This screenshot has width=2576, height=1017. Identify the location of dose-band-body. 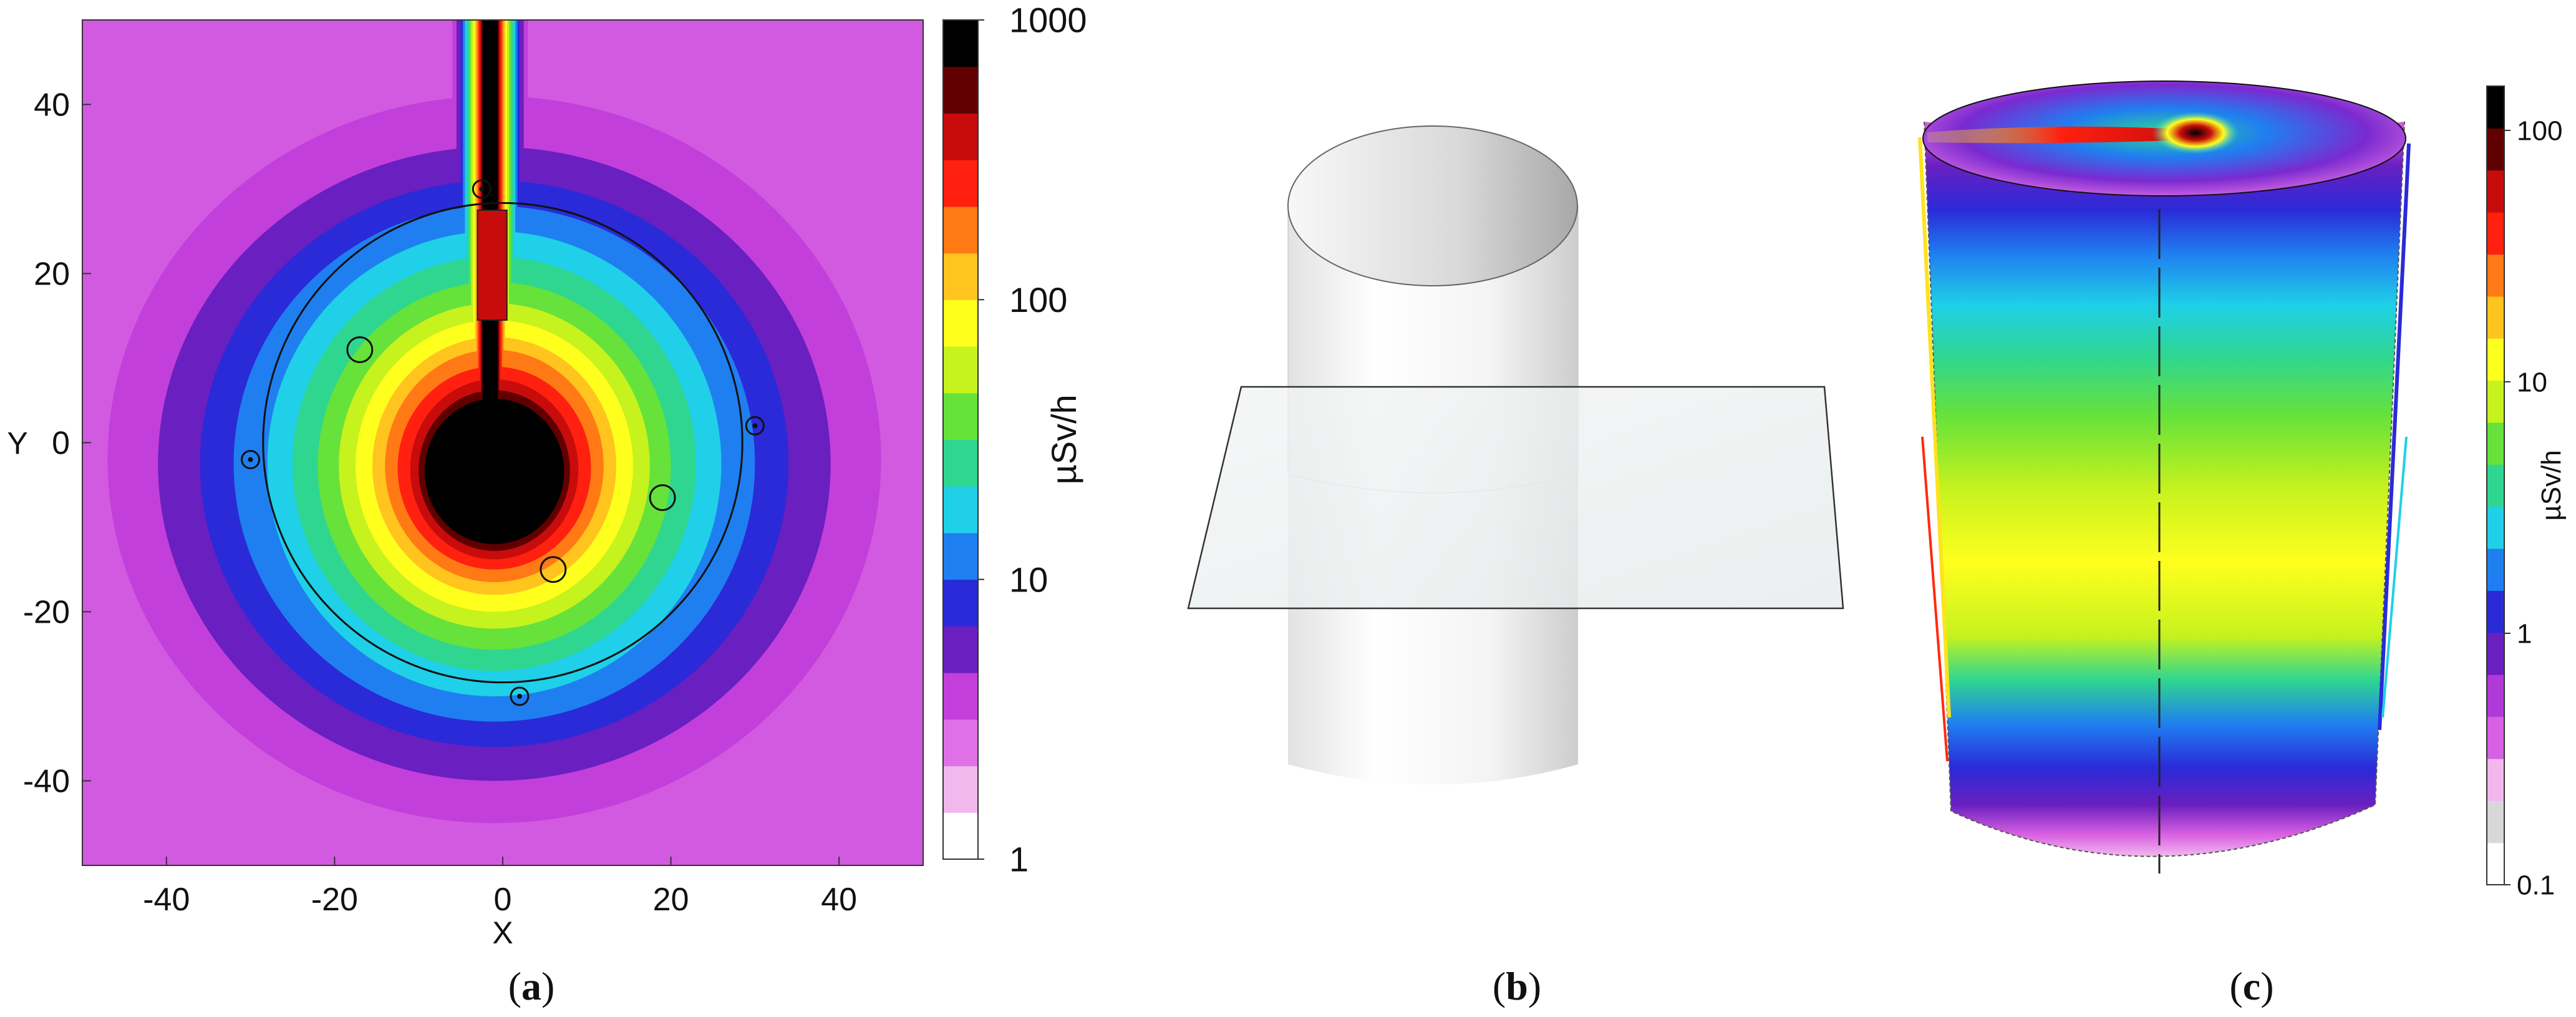
(494, 472).